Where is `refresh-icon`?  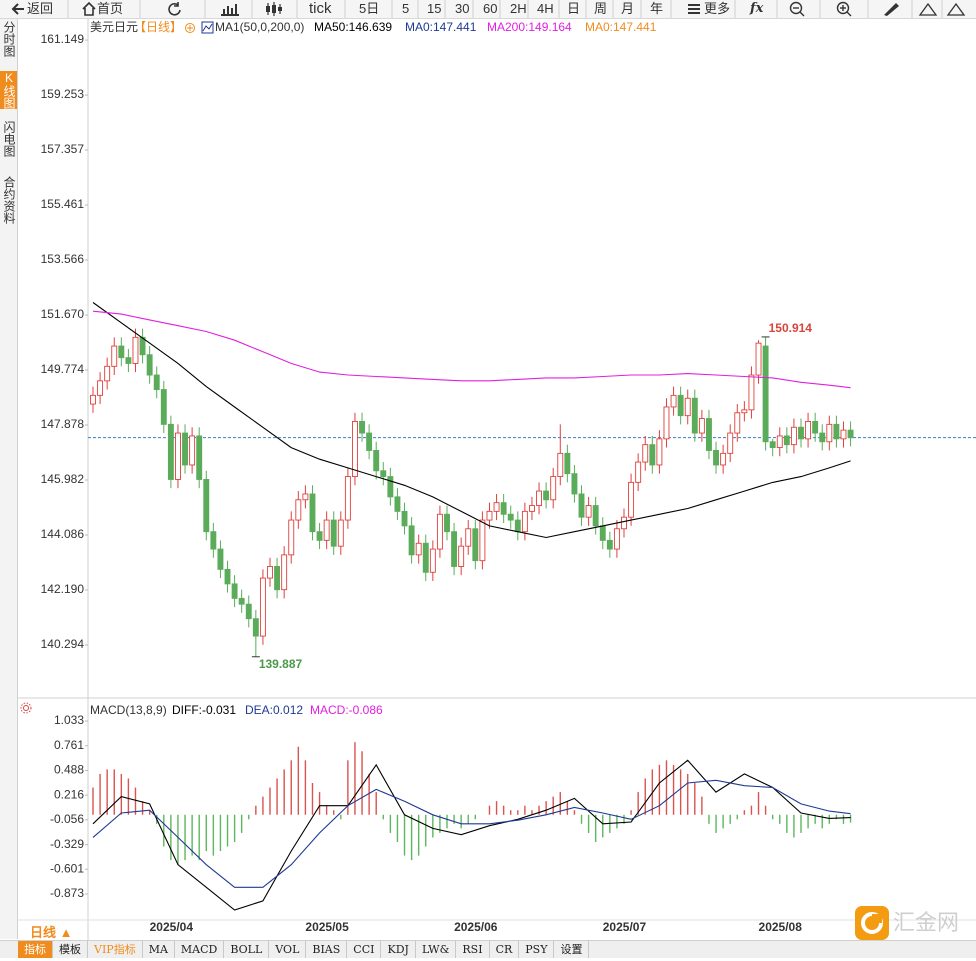 refresh-icon is located at coordinates (174, 9).